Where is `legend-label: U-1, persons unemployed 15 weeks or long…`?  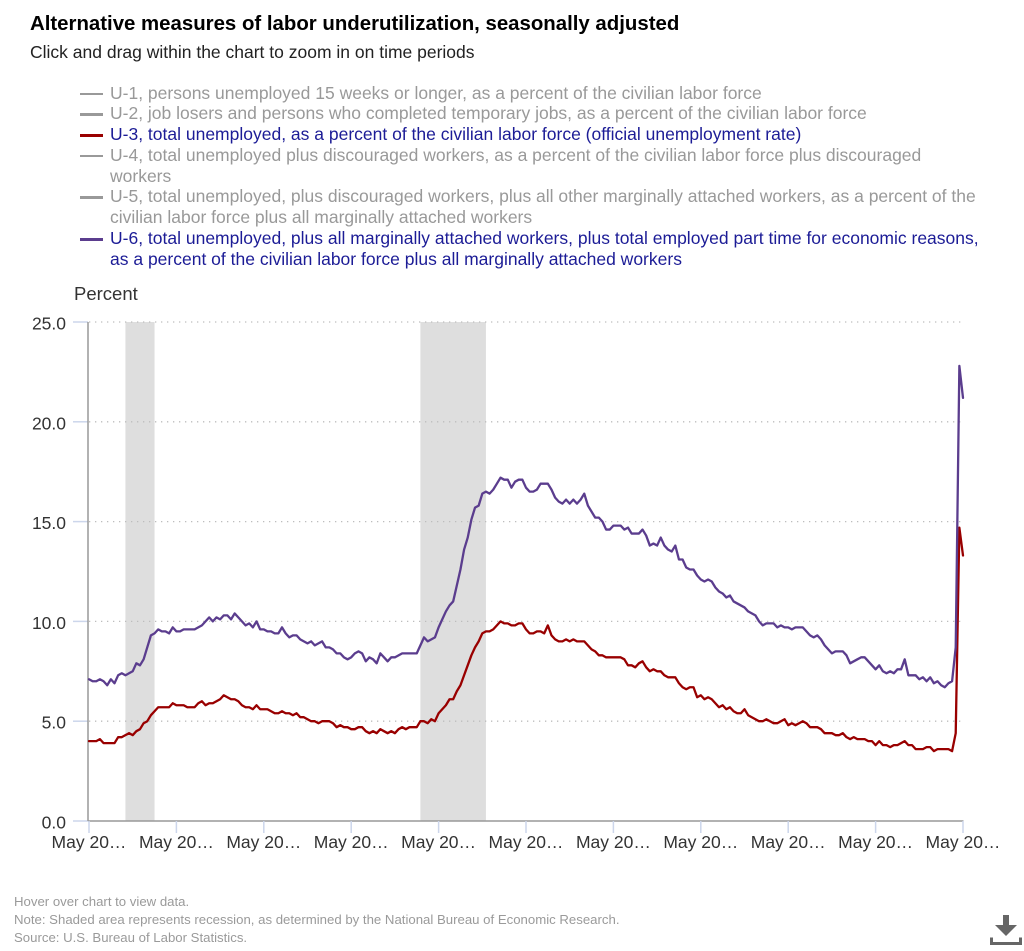 legend-label: U-1, persons unemployed 15 weeks or long… is located at coordinates (436, 92).